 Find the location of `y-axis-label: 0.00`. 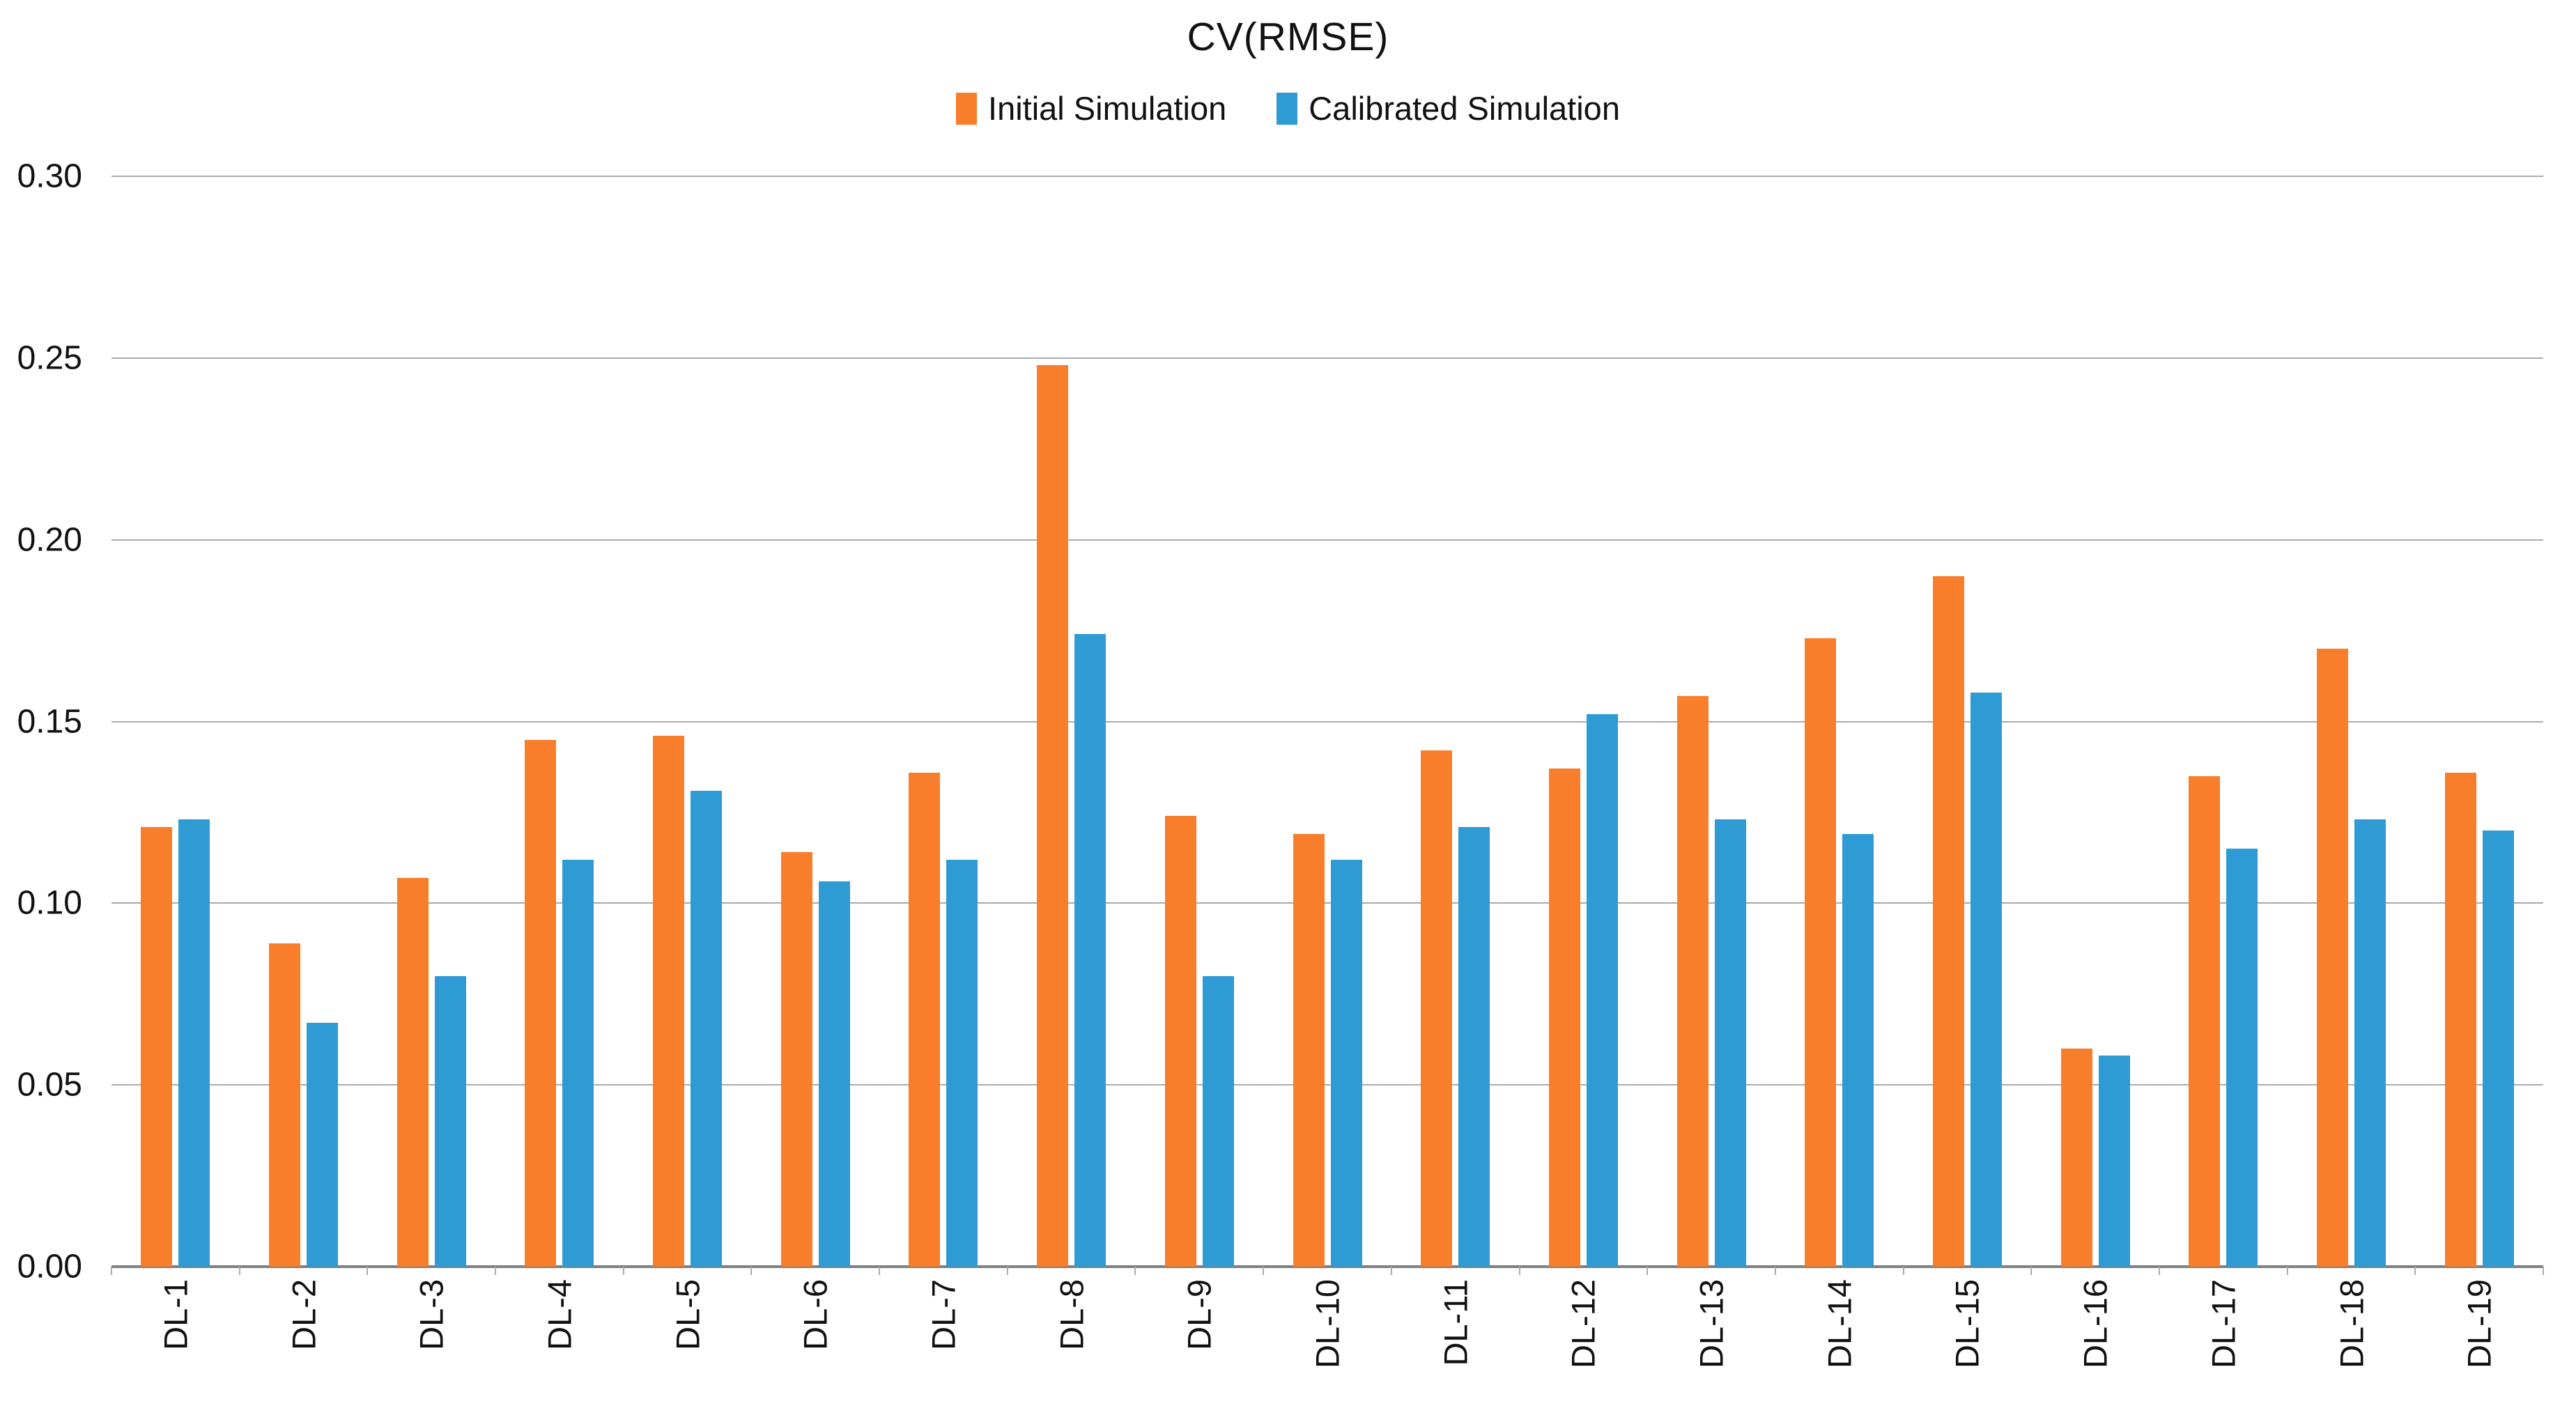

y-axis-label: 0.00 is located at coordinates (50, 1266).